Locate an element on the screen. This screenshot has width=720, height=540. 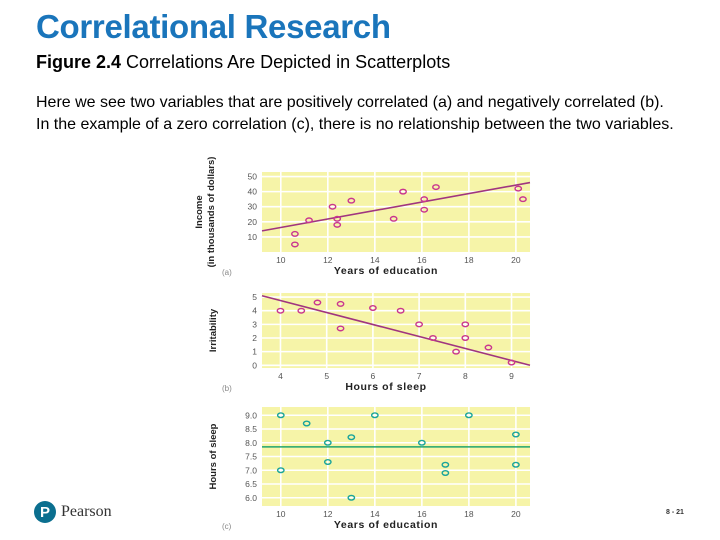
x-tick-label: 8 is located at coordinates (465, 376).